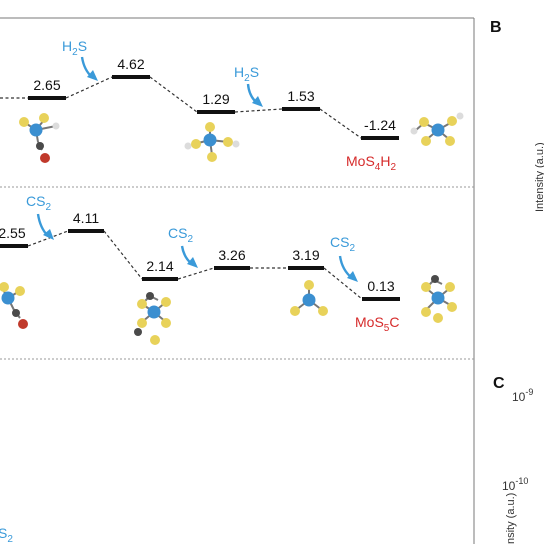  Describe the element at coordinates (6, 534) in the screenshot. I see `row3-reagent-partial-label: S2` at that location.